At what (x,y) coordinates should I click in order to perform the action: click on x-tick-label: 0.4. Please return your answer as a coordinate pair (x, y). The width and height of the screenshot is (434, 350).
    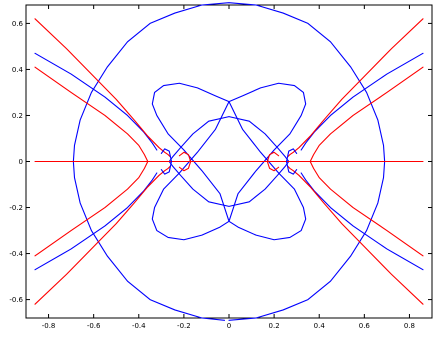
    Looking at the image, I should click on (320, 326).